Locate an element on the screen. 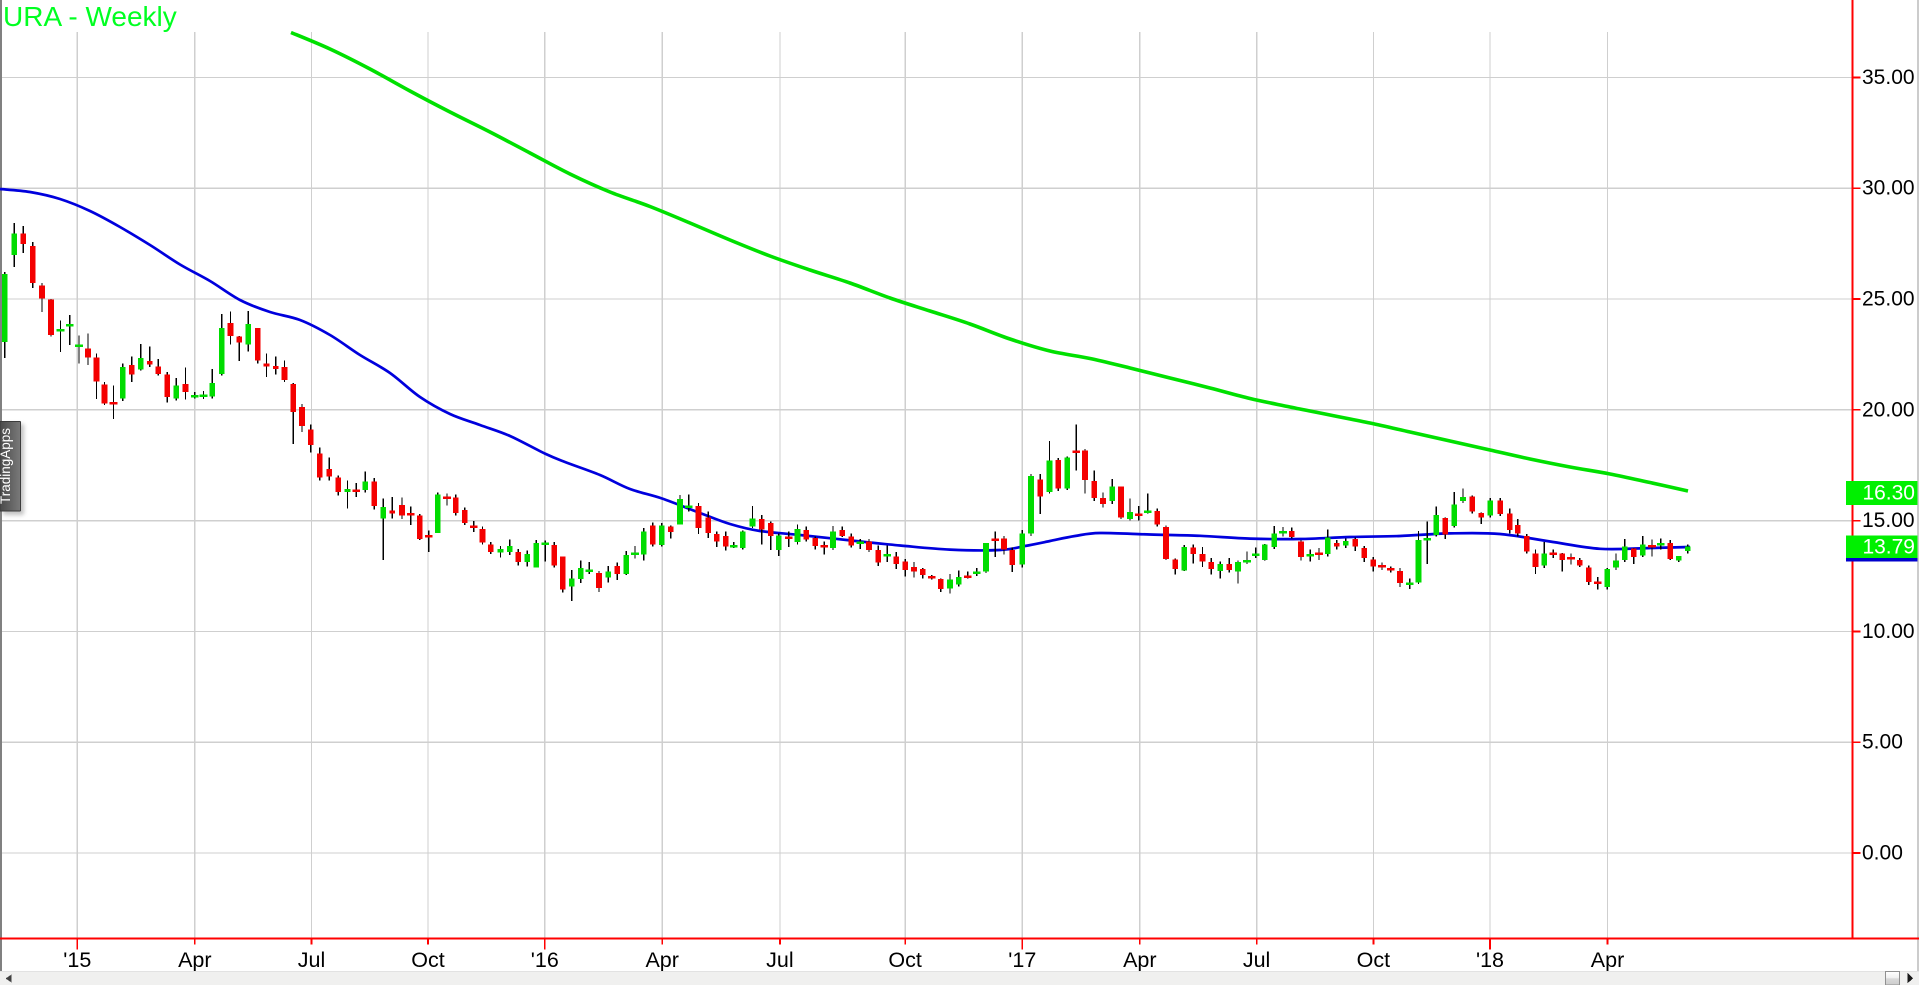 The height and width of the screenshot is (985, 1919). svg-text: 10.00 is located at coordinates (1888, 631).